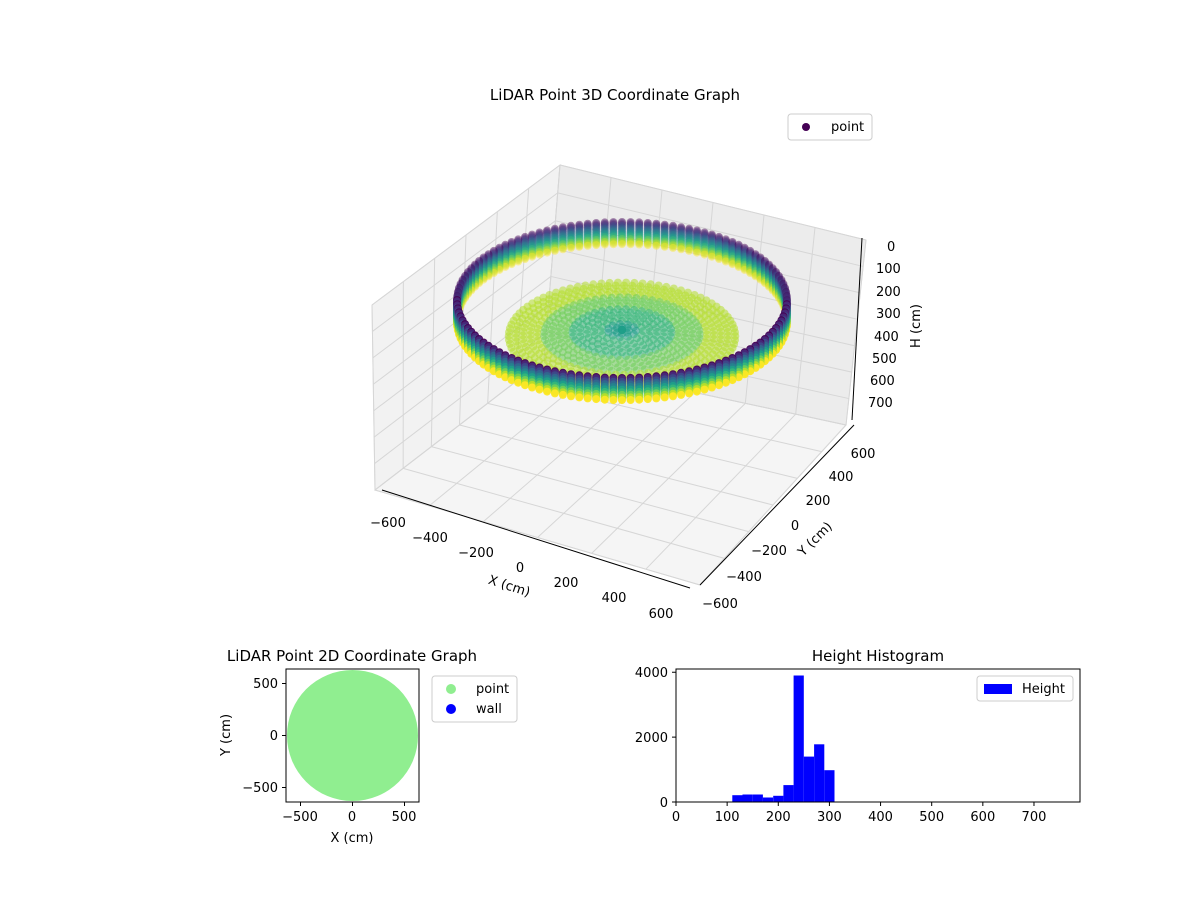  I want to click on y-tick-label: 500, so click(265, 684).